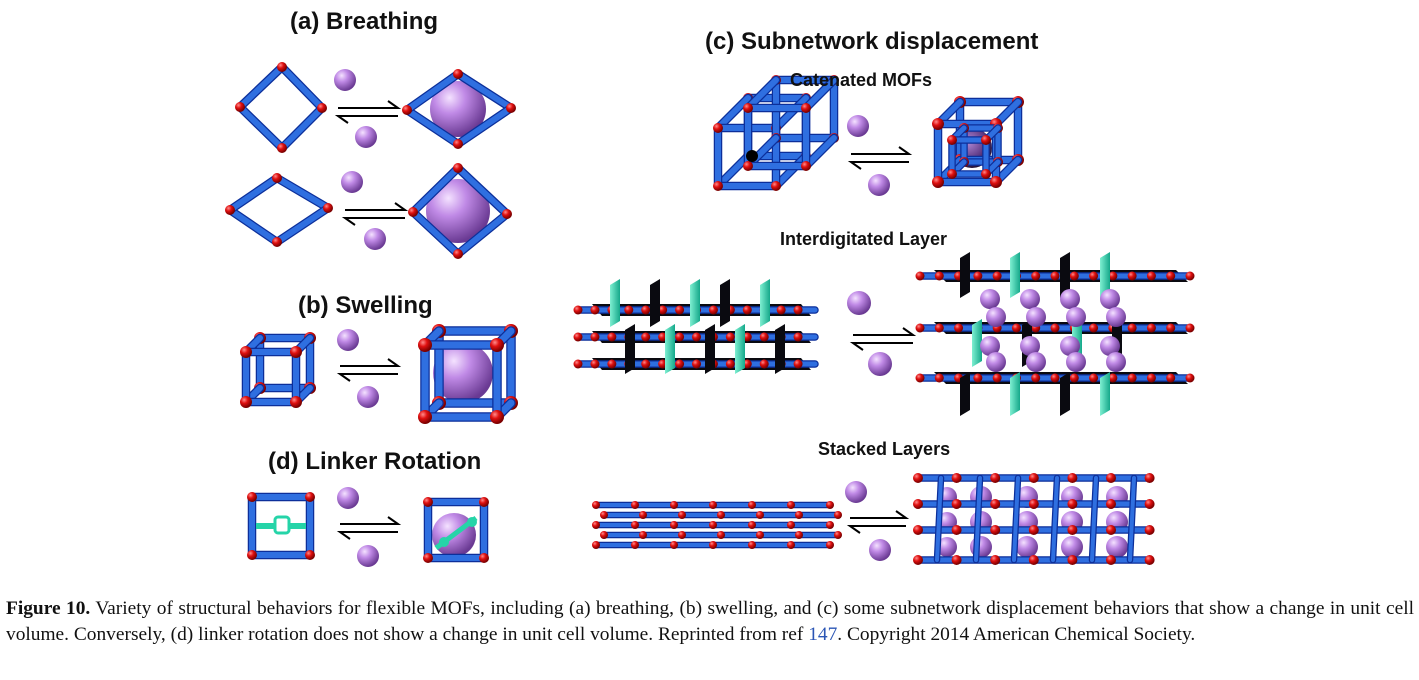 This screenshot has height=680, width=1419. Describe the element at coordinates (373, 221) in the screenshot. I see `reverse-arrow` at that location.